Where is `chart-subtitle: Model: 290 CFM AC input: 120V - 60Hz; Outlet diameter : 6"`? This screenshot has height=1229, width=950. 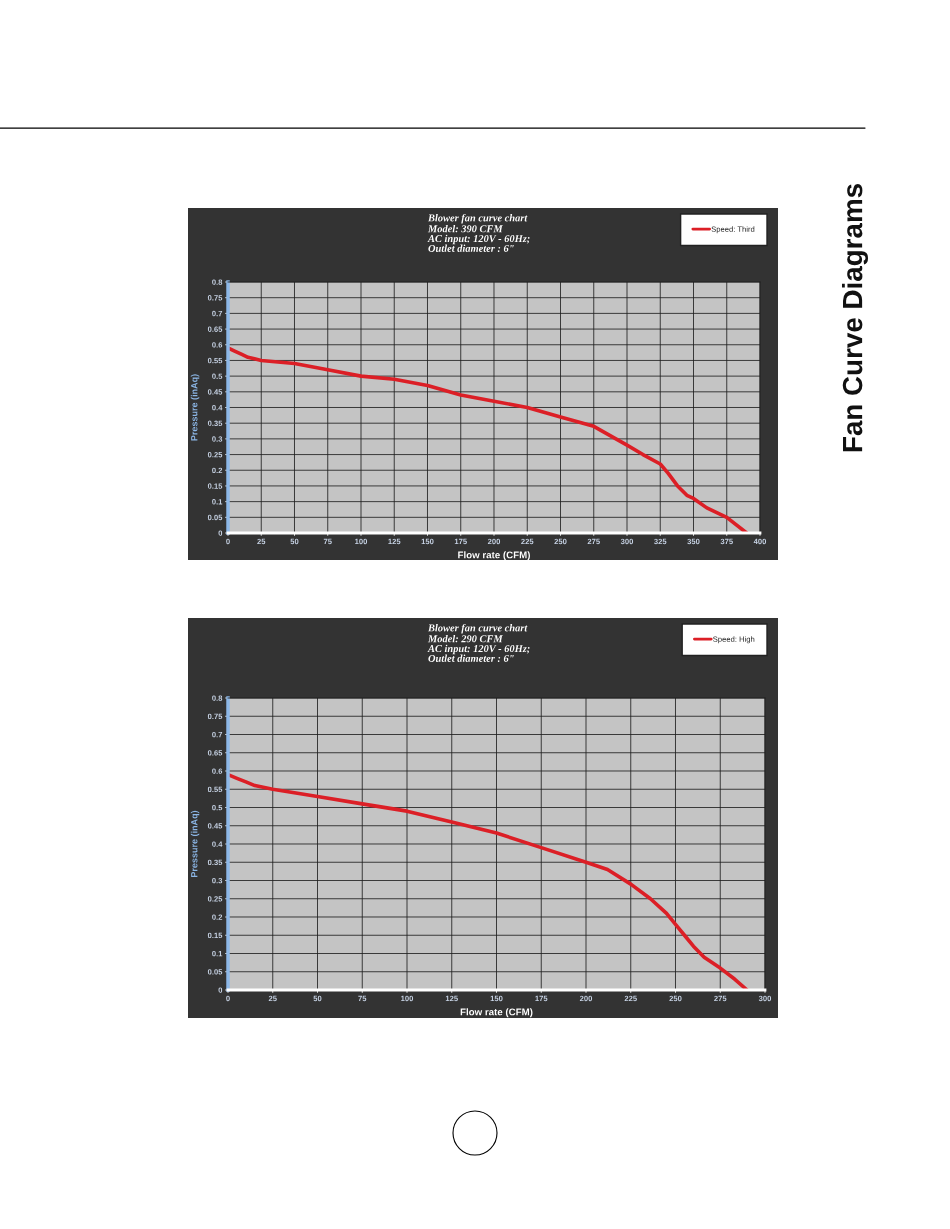
chart-subtitle: Model: 290 CFM AC input: 120V - 60Hz; Outlet diameter : 6" is located at coordinates (478, 648).